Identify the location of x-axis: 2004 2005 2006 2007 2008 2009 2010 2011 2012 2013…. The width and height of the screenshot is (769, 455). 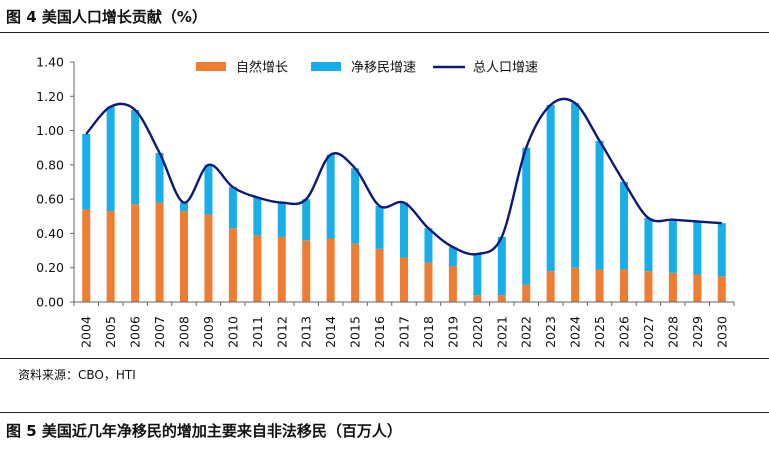
(404, 324).